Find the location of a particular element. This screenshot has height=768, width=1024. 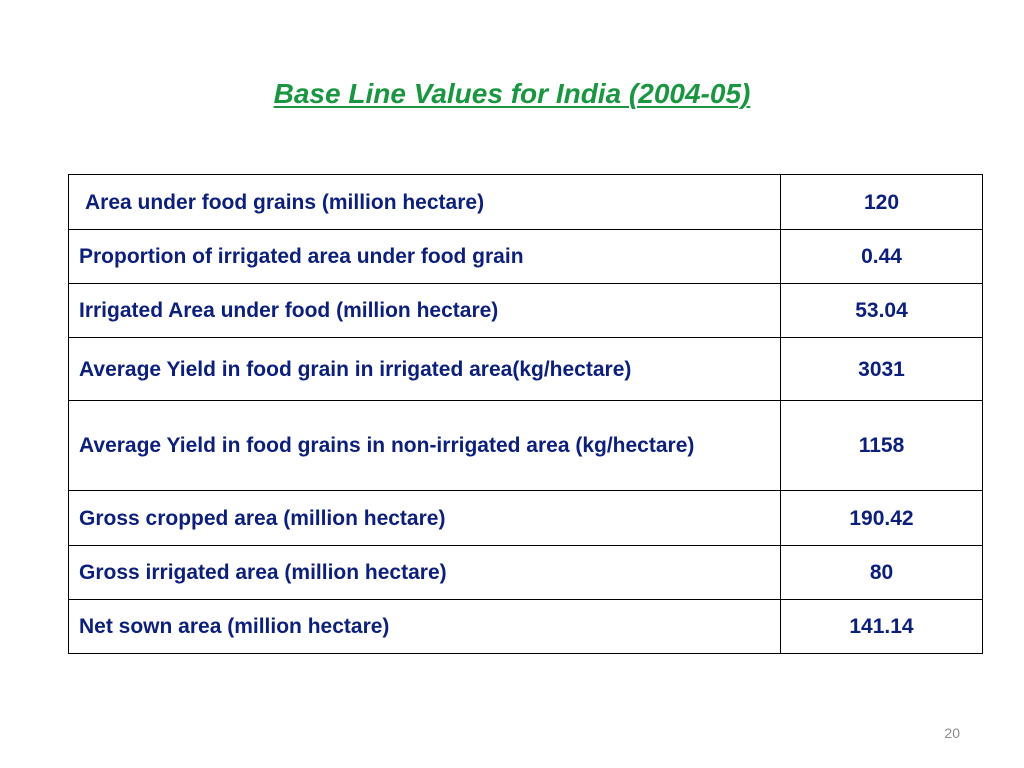

row-value: 80 is located at coordinates (881, 572).